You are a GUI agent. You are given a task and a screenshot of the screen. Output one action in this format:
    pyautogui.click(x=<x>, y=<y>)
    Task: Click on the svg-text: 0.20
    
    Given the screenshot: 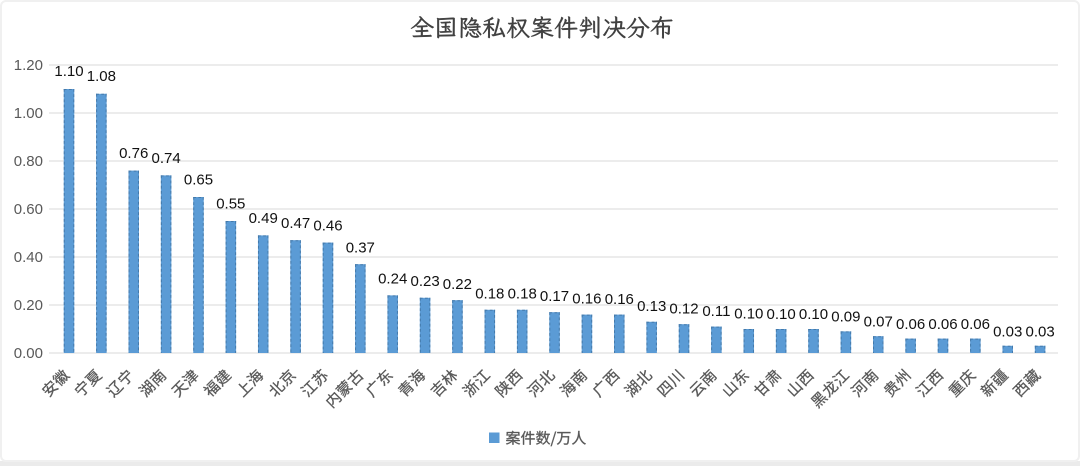 What is the action you would take?
    pyautogui.click(x=28, y=305)
    